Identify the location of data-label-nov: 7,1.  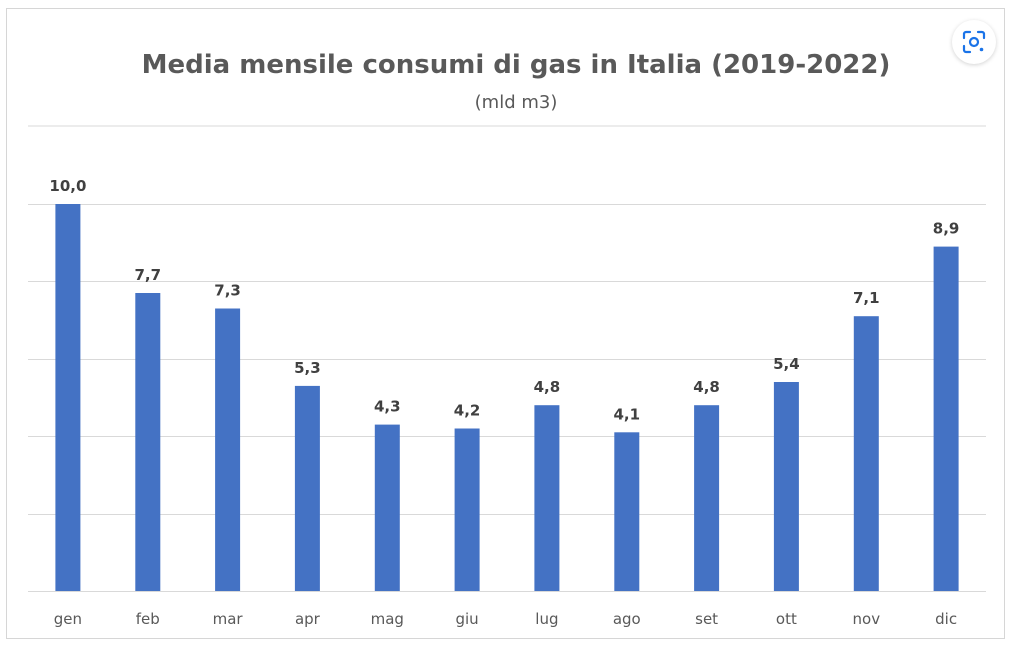
(866, 298).